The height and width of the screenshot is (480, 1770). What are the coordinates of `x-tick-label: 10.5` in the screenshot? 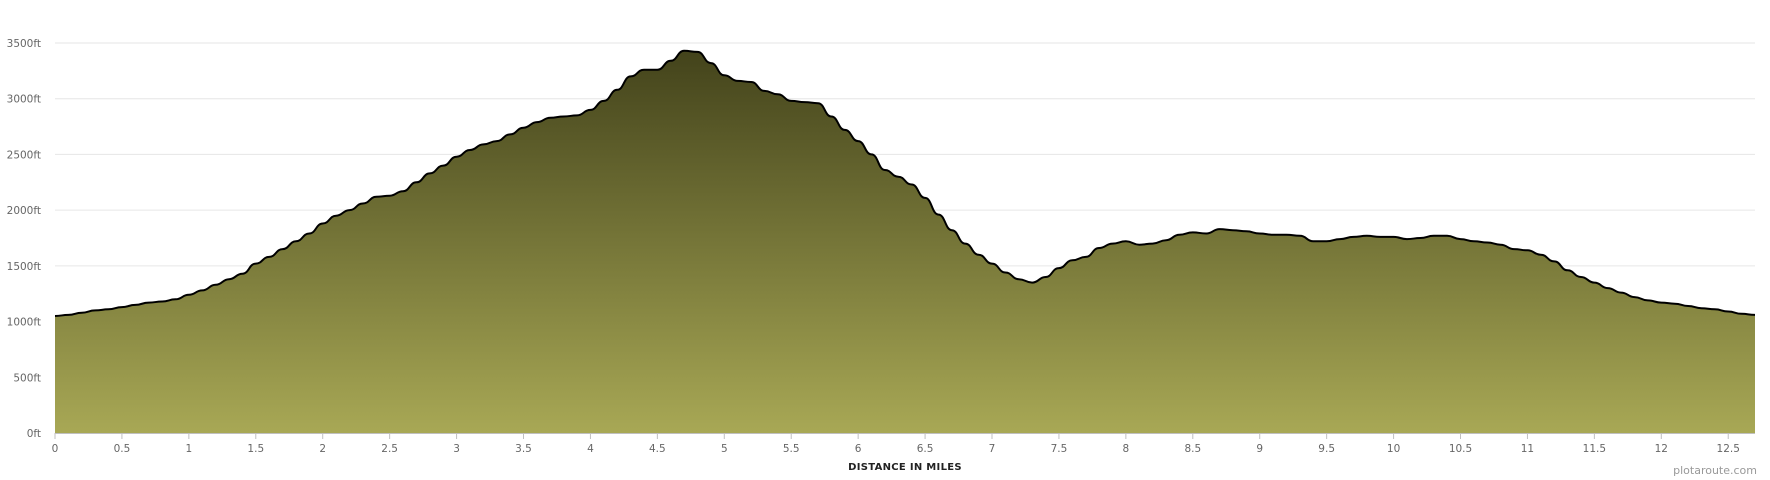 It's located at (1460, 449).